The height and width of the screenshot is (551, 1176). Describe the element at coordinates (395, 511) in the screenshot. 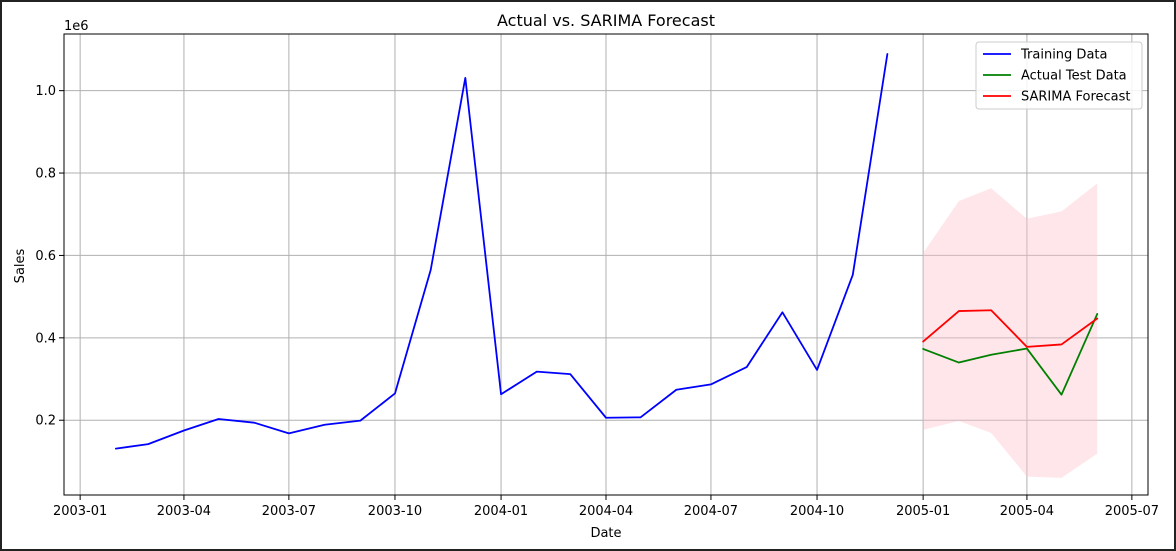

I see `x-tick-label: 2003-10` at that location.